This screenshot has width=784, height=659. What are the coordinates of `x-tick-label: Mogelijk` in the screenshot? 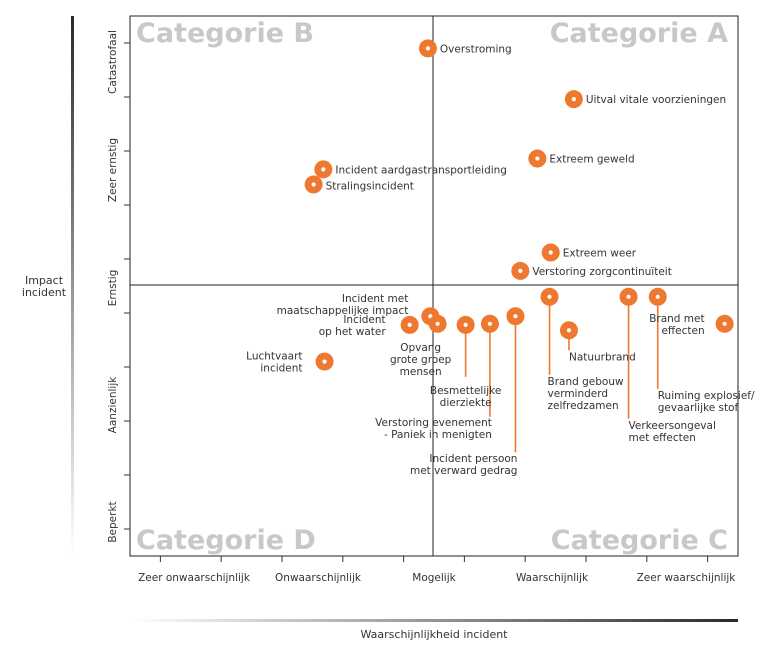 It's located at (434, 578).